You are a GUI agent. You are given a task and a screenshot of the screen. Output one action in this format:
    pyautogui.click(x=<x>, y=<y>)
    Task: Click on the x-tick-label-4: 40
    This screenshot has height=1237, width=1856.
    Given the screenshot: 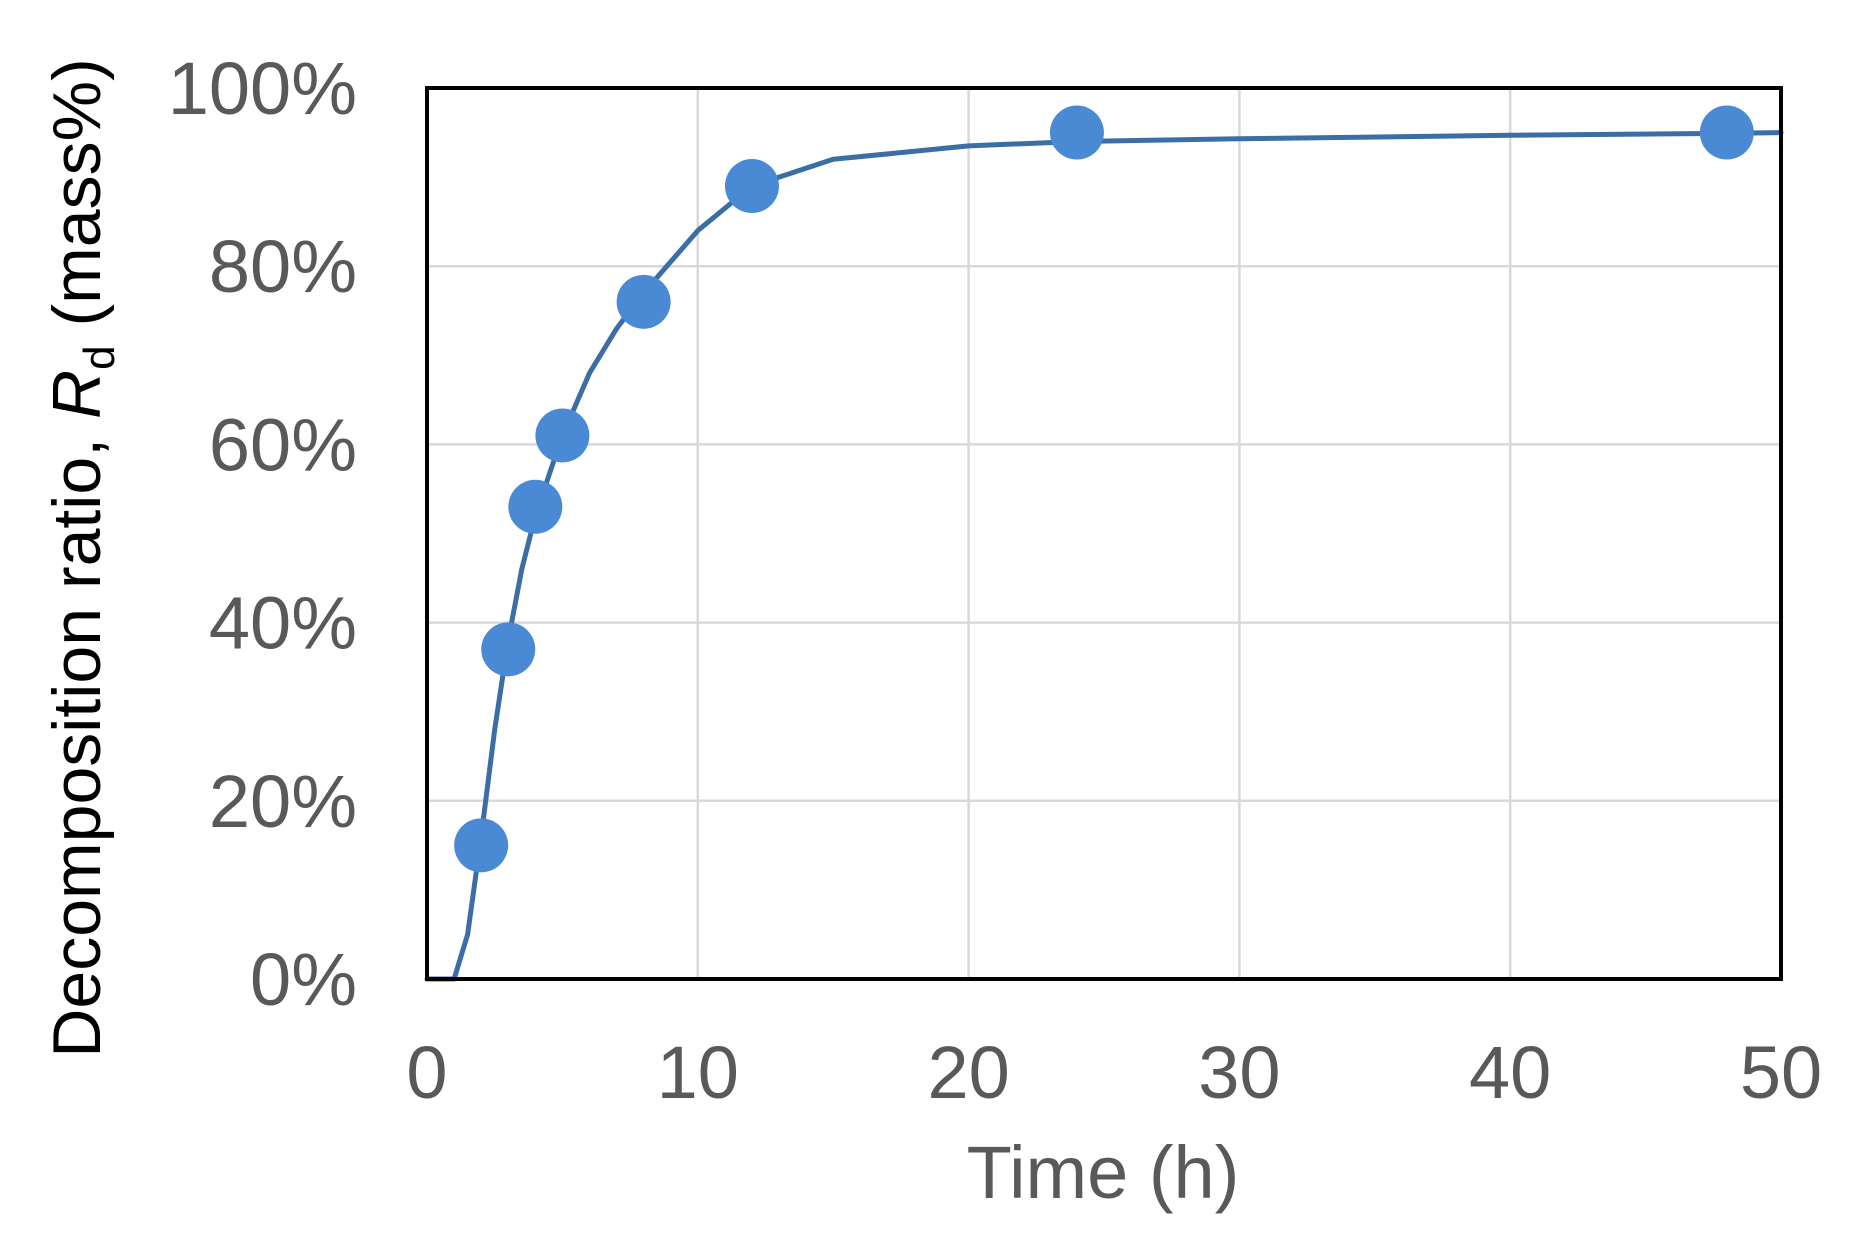 What is the action you would take?
    pyautogui.click(x=1510, y=1072)
    